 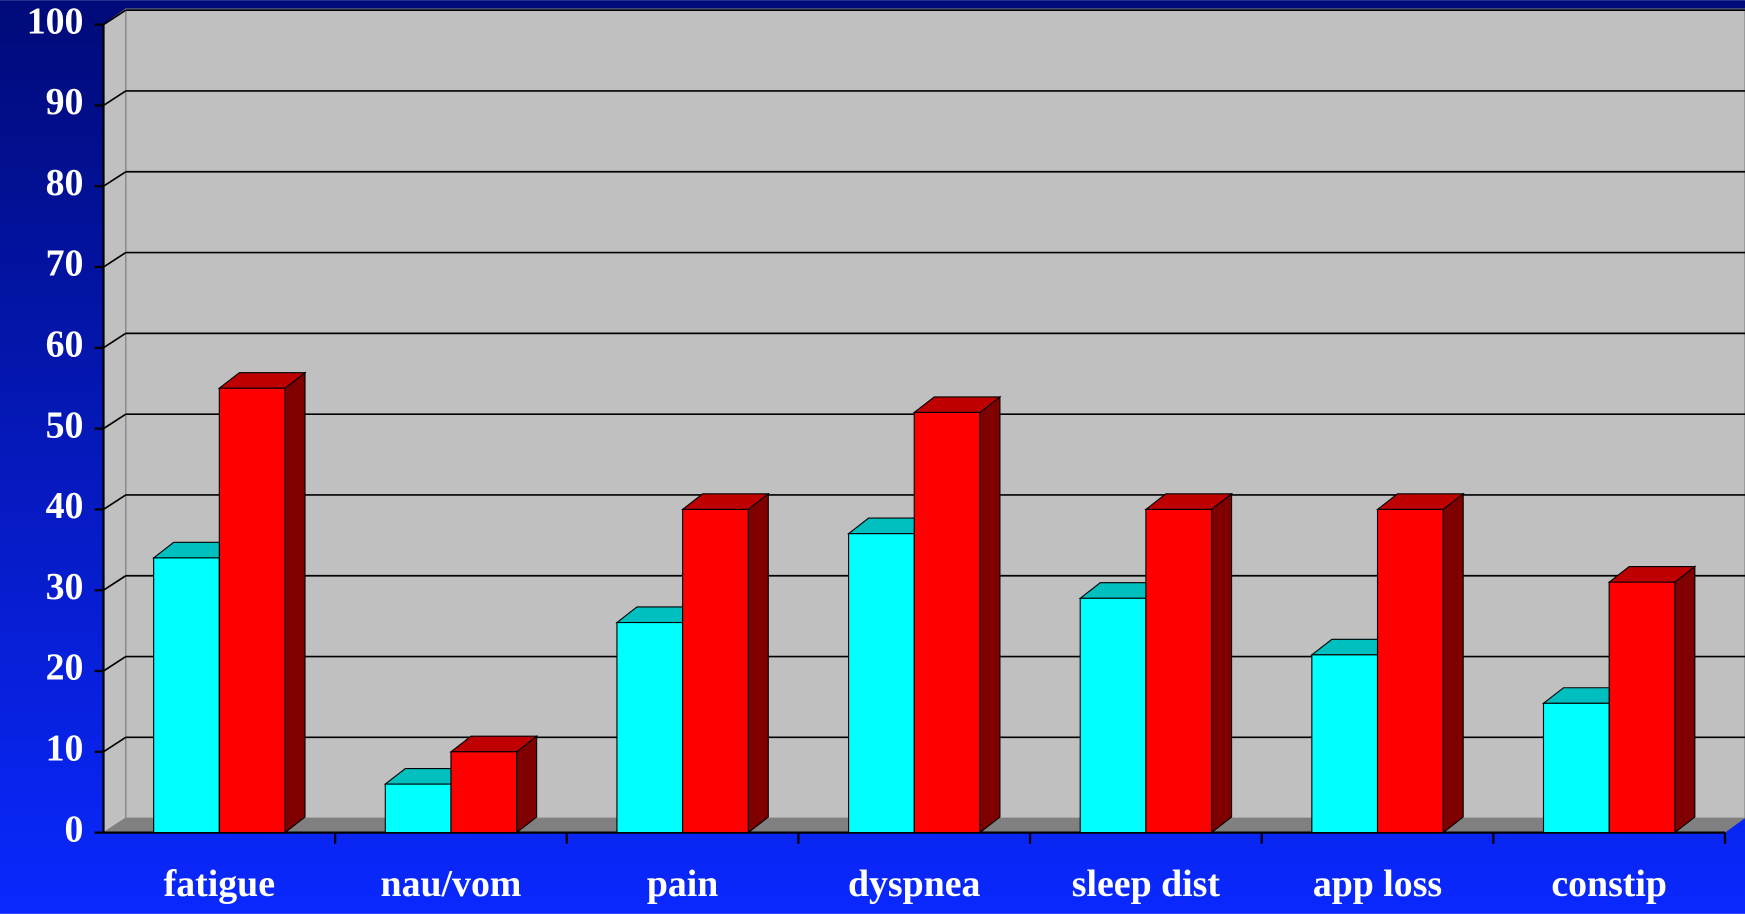 I want to click on y-tick-label: 70, so click(x=65, y=264).